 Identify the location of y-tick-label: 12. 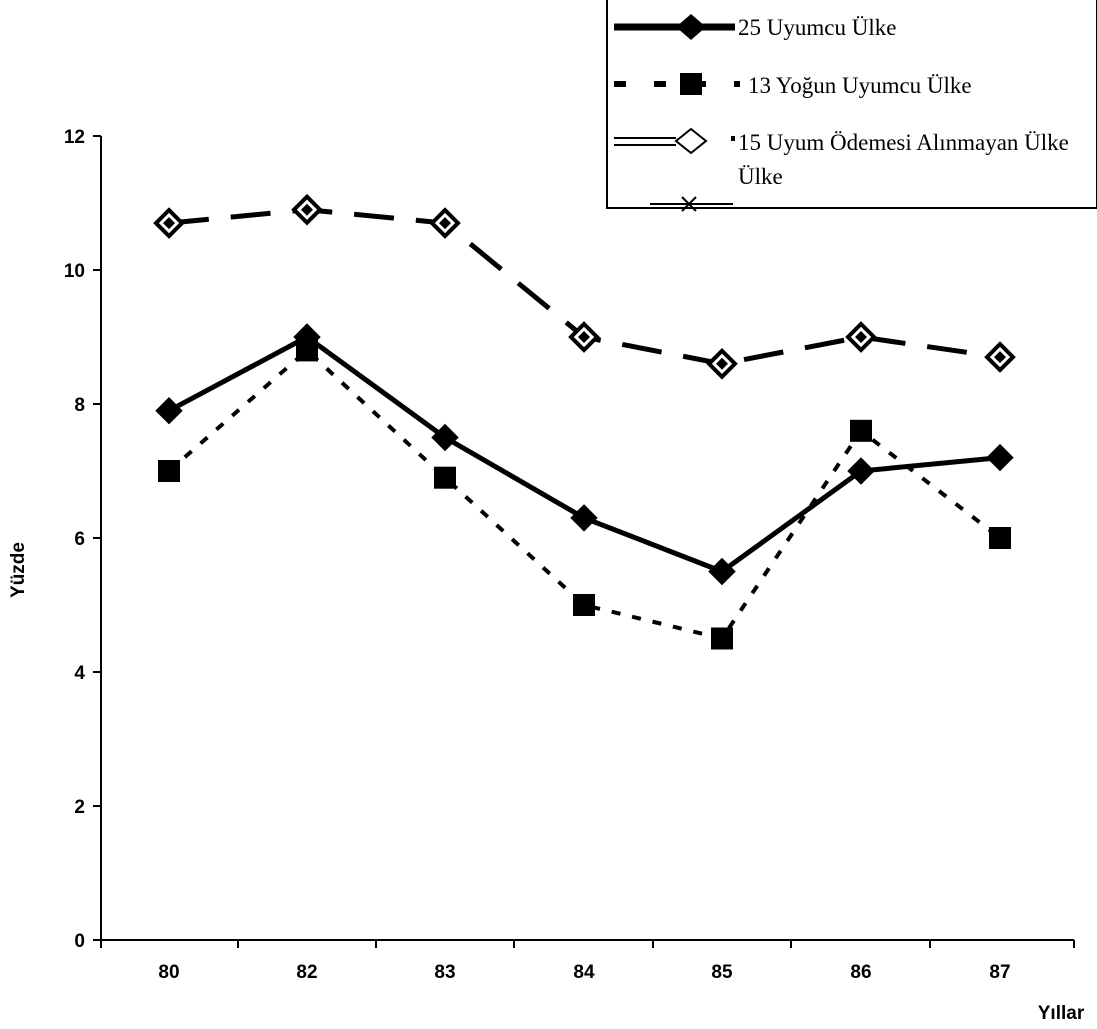
(74, 137).